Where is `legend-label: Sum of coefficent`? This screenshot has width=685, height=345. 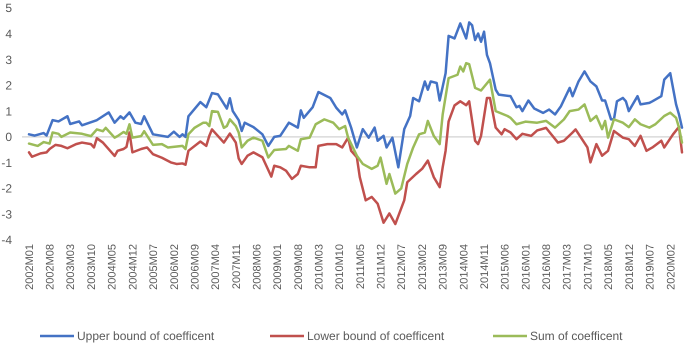
legend-label: Sum of coefficent is located at coordinates (577, 336).